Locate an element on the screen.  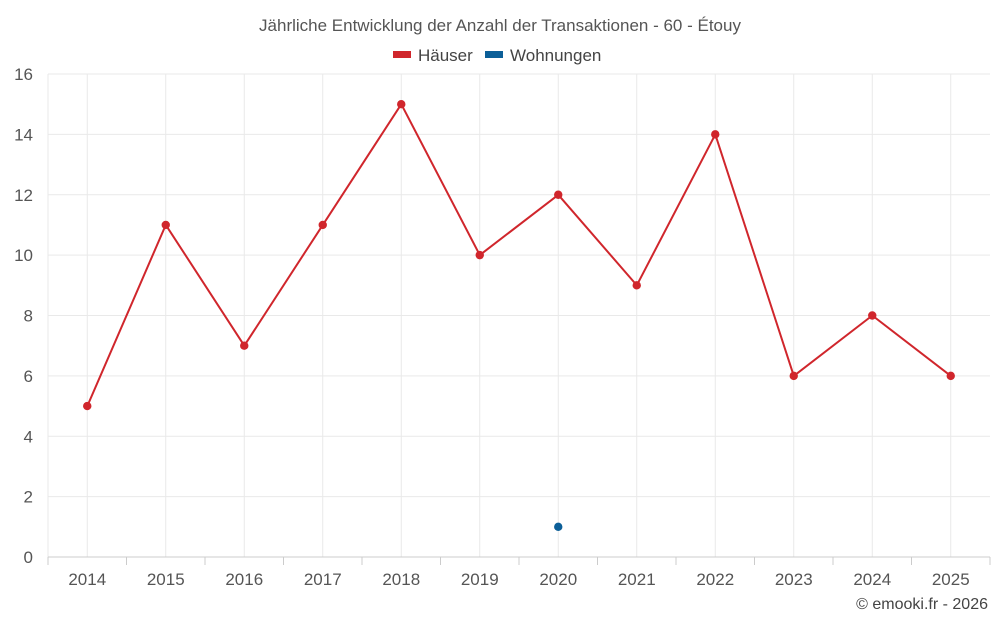
y-tick-label: 10 is located at coordinates (23, 255).